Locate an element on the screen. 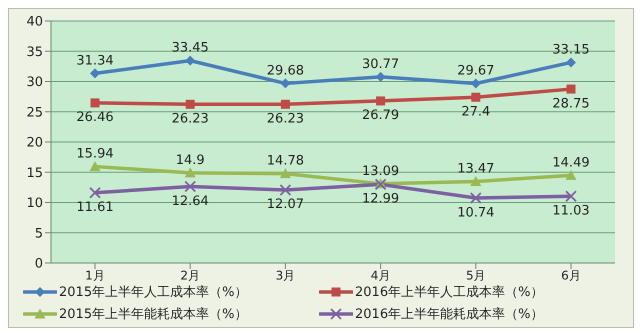  y-tick-label: 25 is located at coordinates (34, 112).